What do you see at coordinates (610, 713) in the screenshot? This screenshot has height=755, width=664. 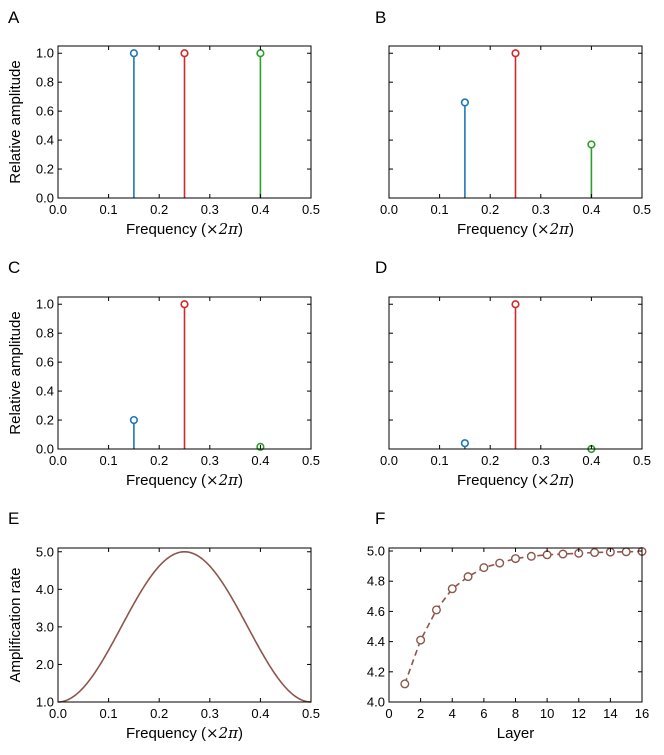 I see `x-tick-label: 14` at bounding box center [610, 713].